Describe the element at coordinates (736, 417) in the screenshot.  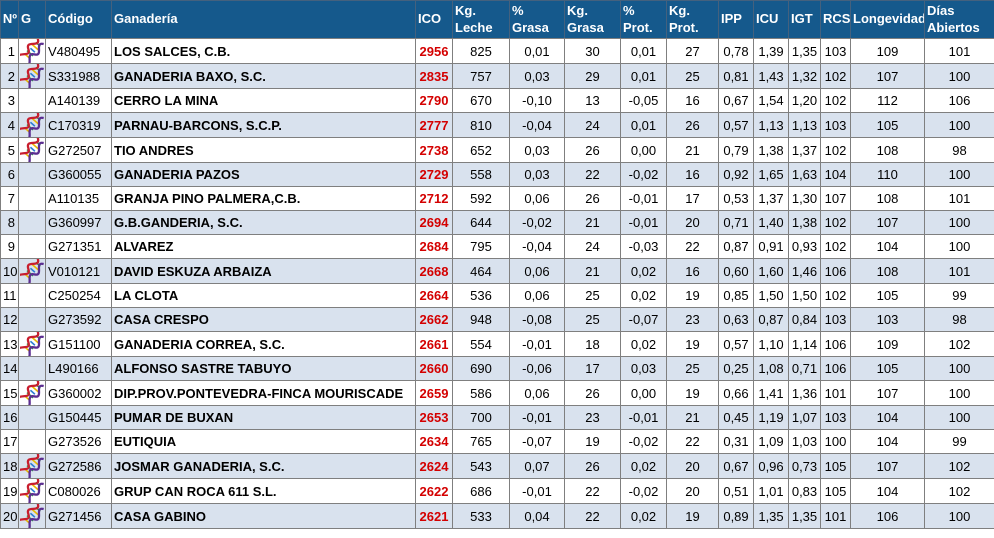
I see `cell-ipp: 0,45` at that location.